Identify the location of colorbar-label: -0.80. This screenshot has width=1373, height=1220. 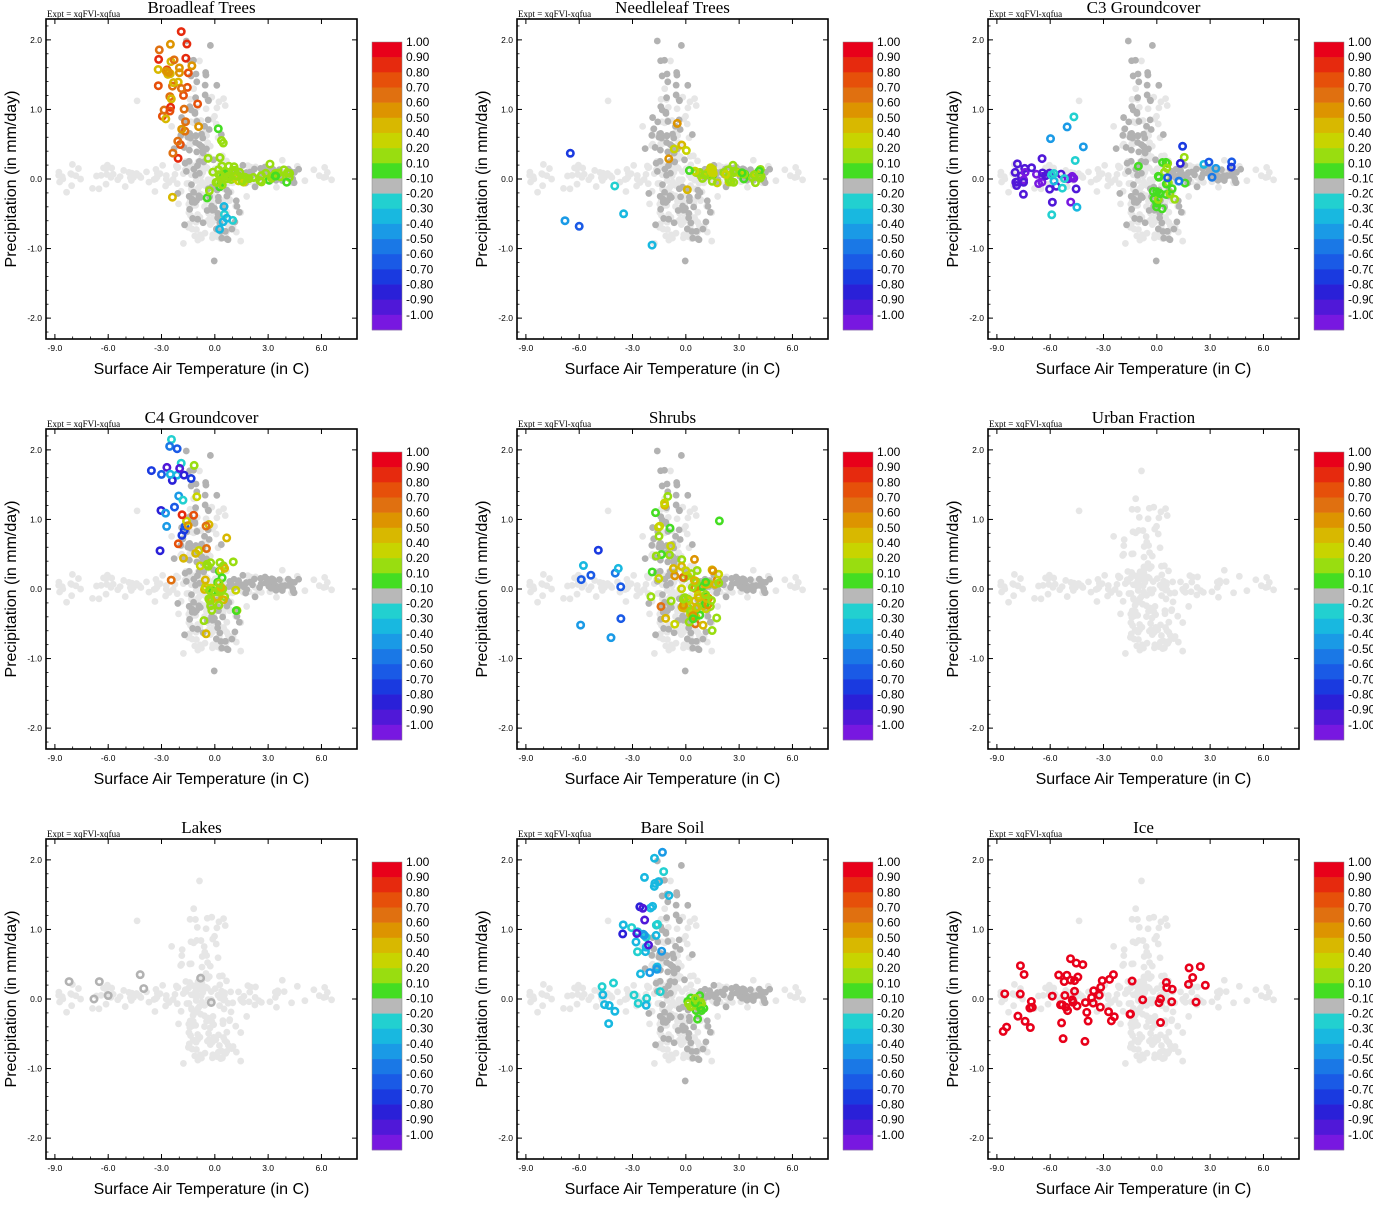
(891, 1105).